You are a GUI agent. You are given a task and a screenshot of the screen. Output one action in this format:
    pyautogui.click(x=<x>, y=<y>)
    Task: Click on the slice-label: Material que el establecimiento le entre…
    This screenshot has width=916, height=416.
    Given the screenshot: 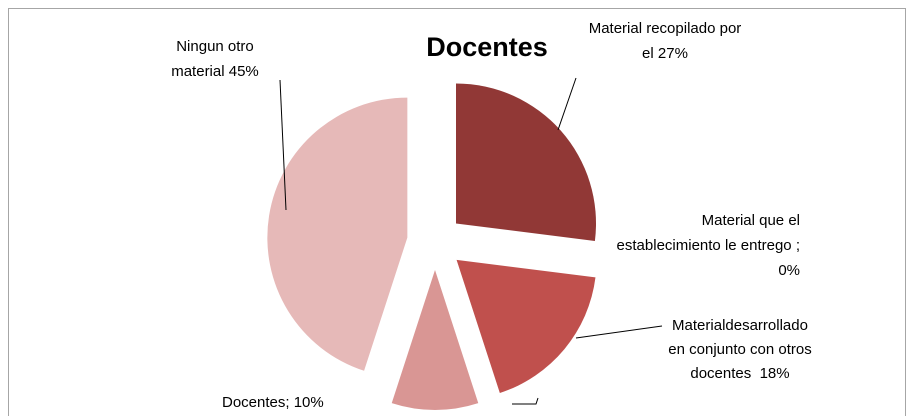 What is the action you would take?
    pyautogui.click(x=700, y=245)
    